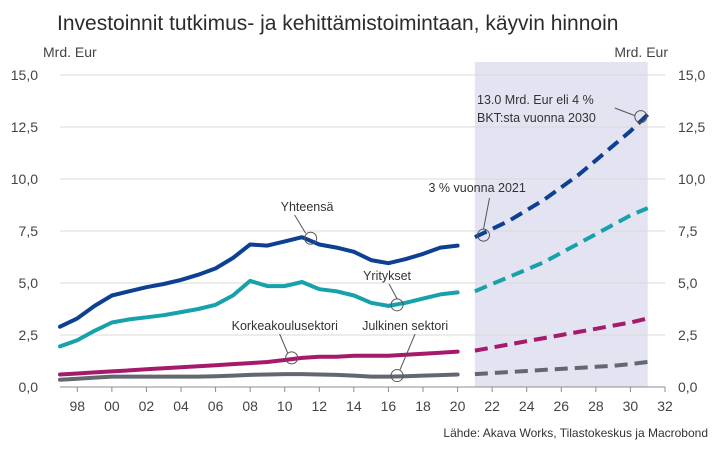 The image size is (720, 455). I want to click on series-line-yhteensa, so click(259, 282).